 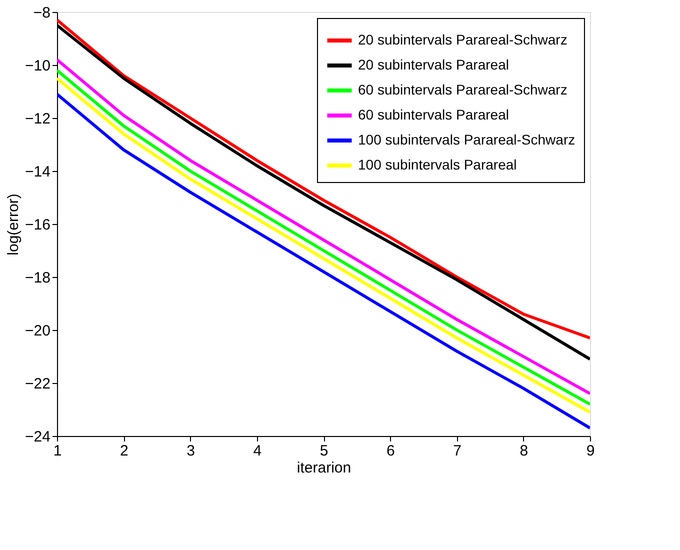 What do you see at coordinates (463, 90) in the screenshot?
I see `legend-label: 60 subintervals Parareal-Schwarz` at bounding box center [463, 90].